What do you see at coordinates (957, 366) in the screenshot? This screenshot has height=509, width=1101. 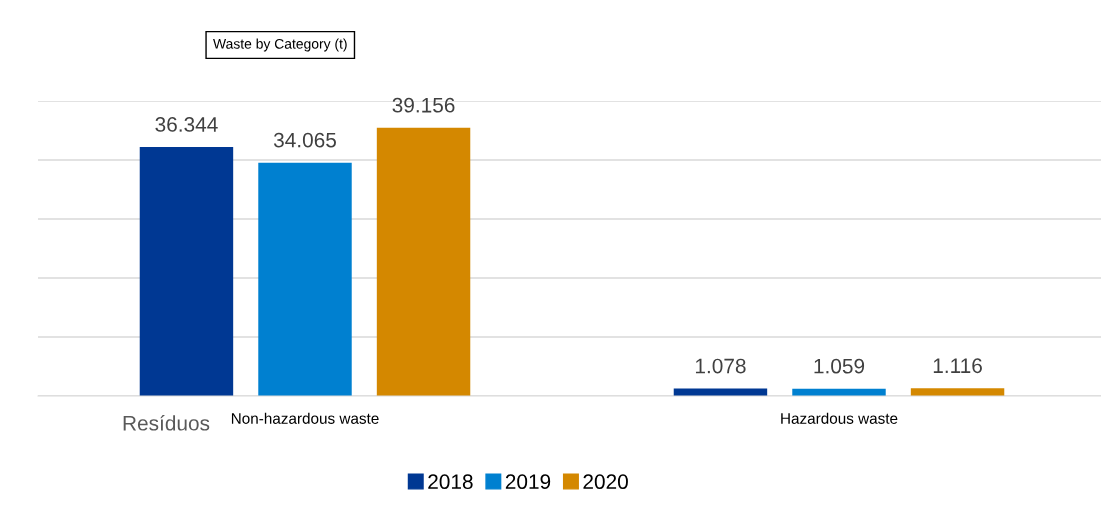 I see `data-label: 1.116` at bounding box center [957, 366].